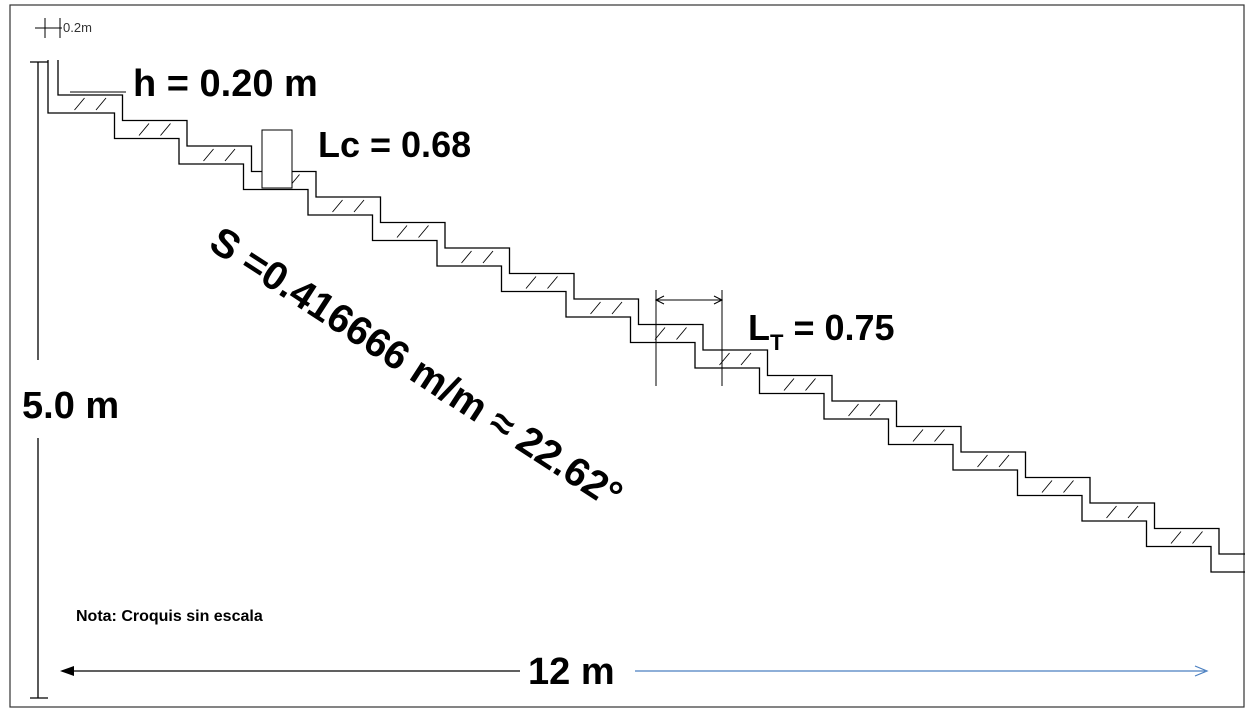  What do you see at coordinates (277, 159) in the screenshot?
I see `lc-marker` at bounding box center [277, 159].